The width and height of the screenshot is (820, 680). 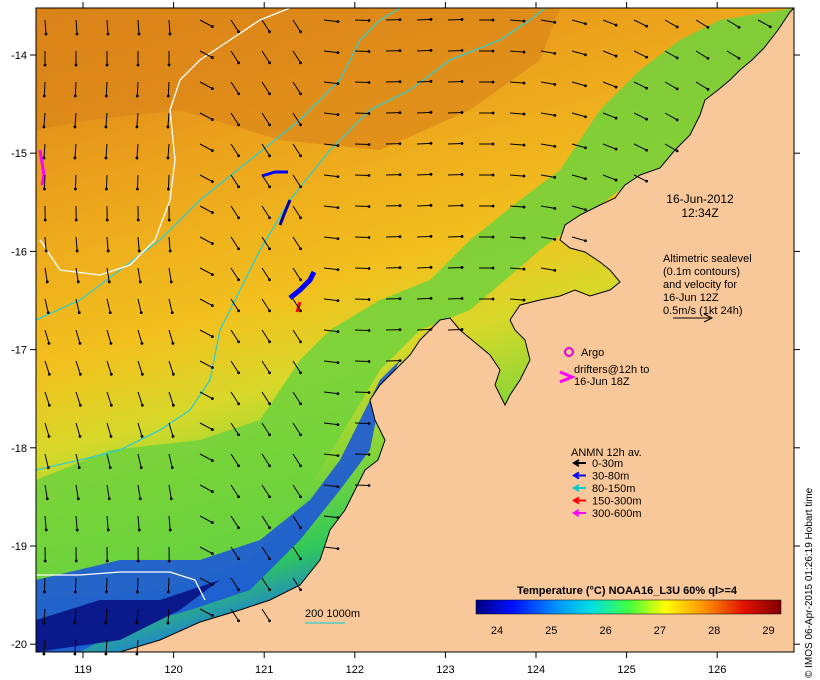 What do you see at coordinates (613, 489) in the screenshot?
I see `anmn-item-label: 80-150m` at bounding box center [613, 489].